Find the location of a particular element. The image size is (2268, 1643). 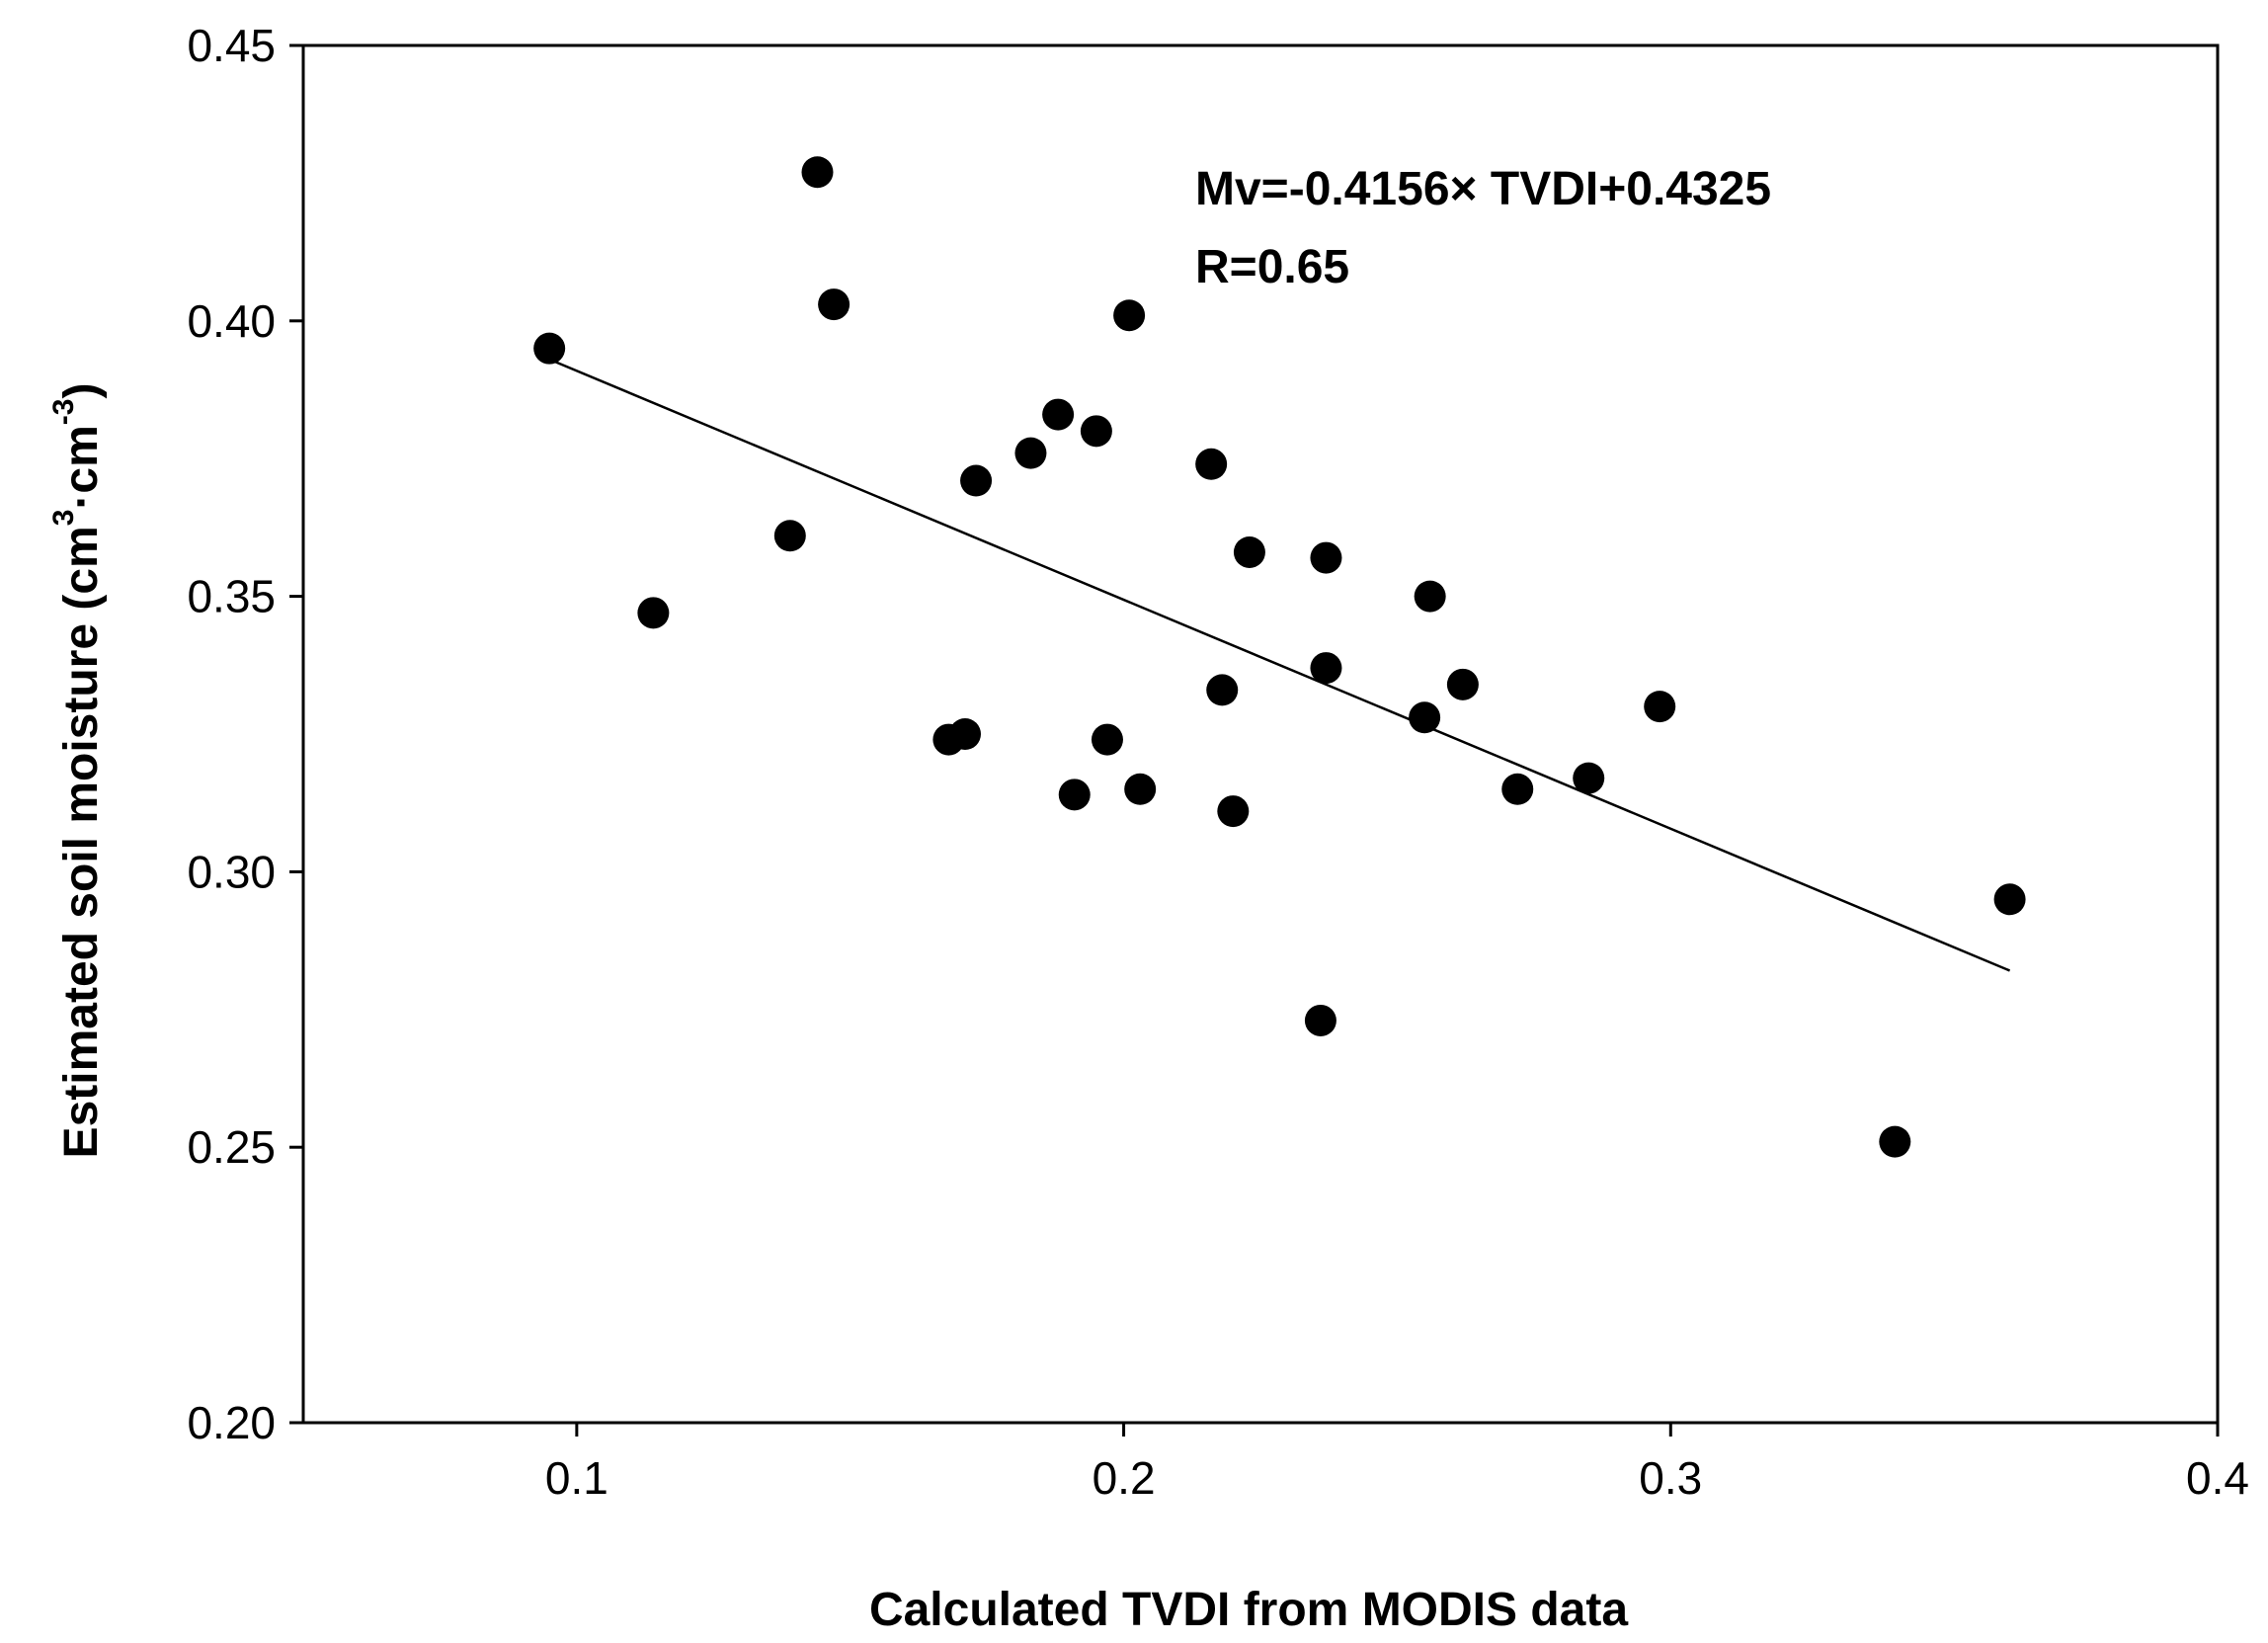

x-tick-label: 0.2 is located at coordinates (1124, 1478).